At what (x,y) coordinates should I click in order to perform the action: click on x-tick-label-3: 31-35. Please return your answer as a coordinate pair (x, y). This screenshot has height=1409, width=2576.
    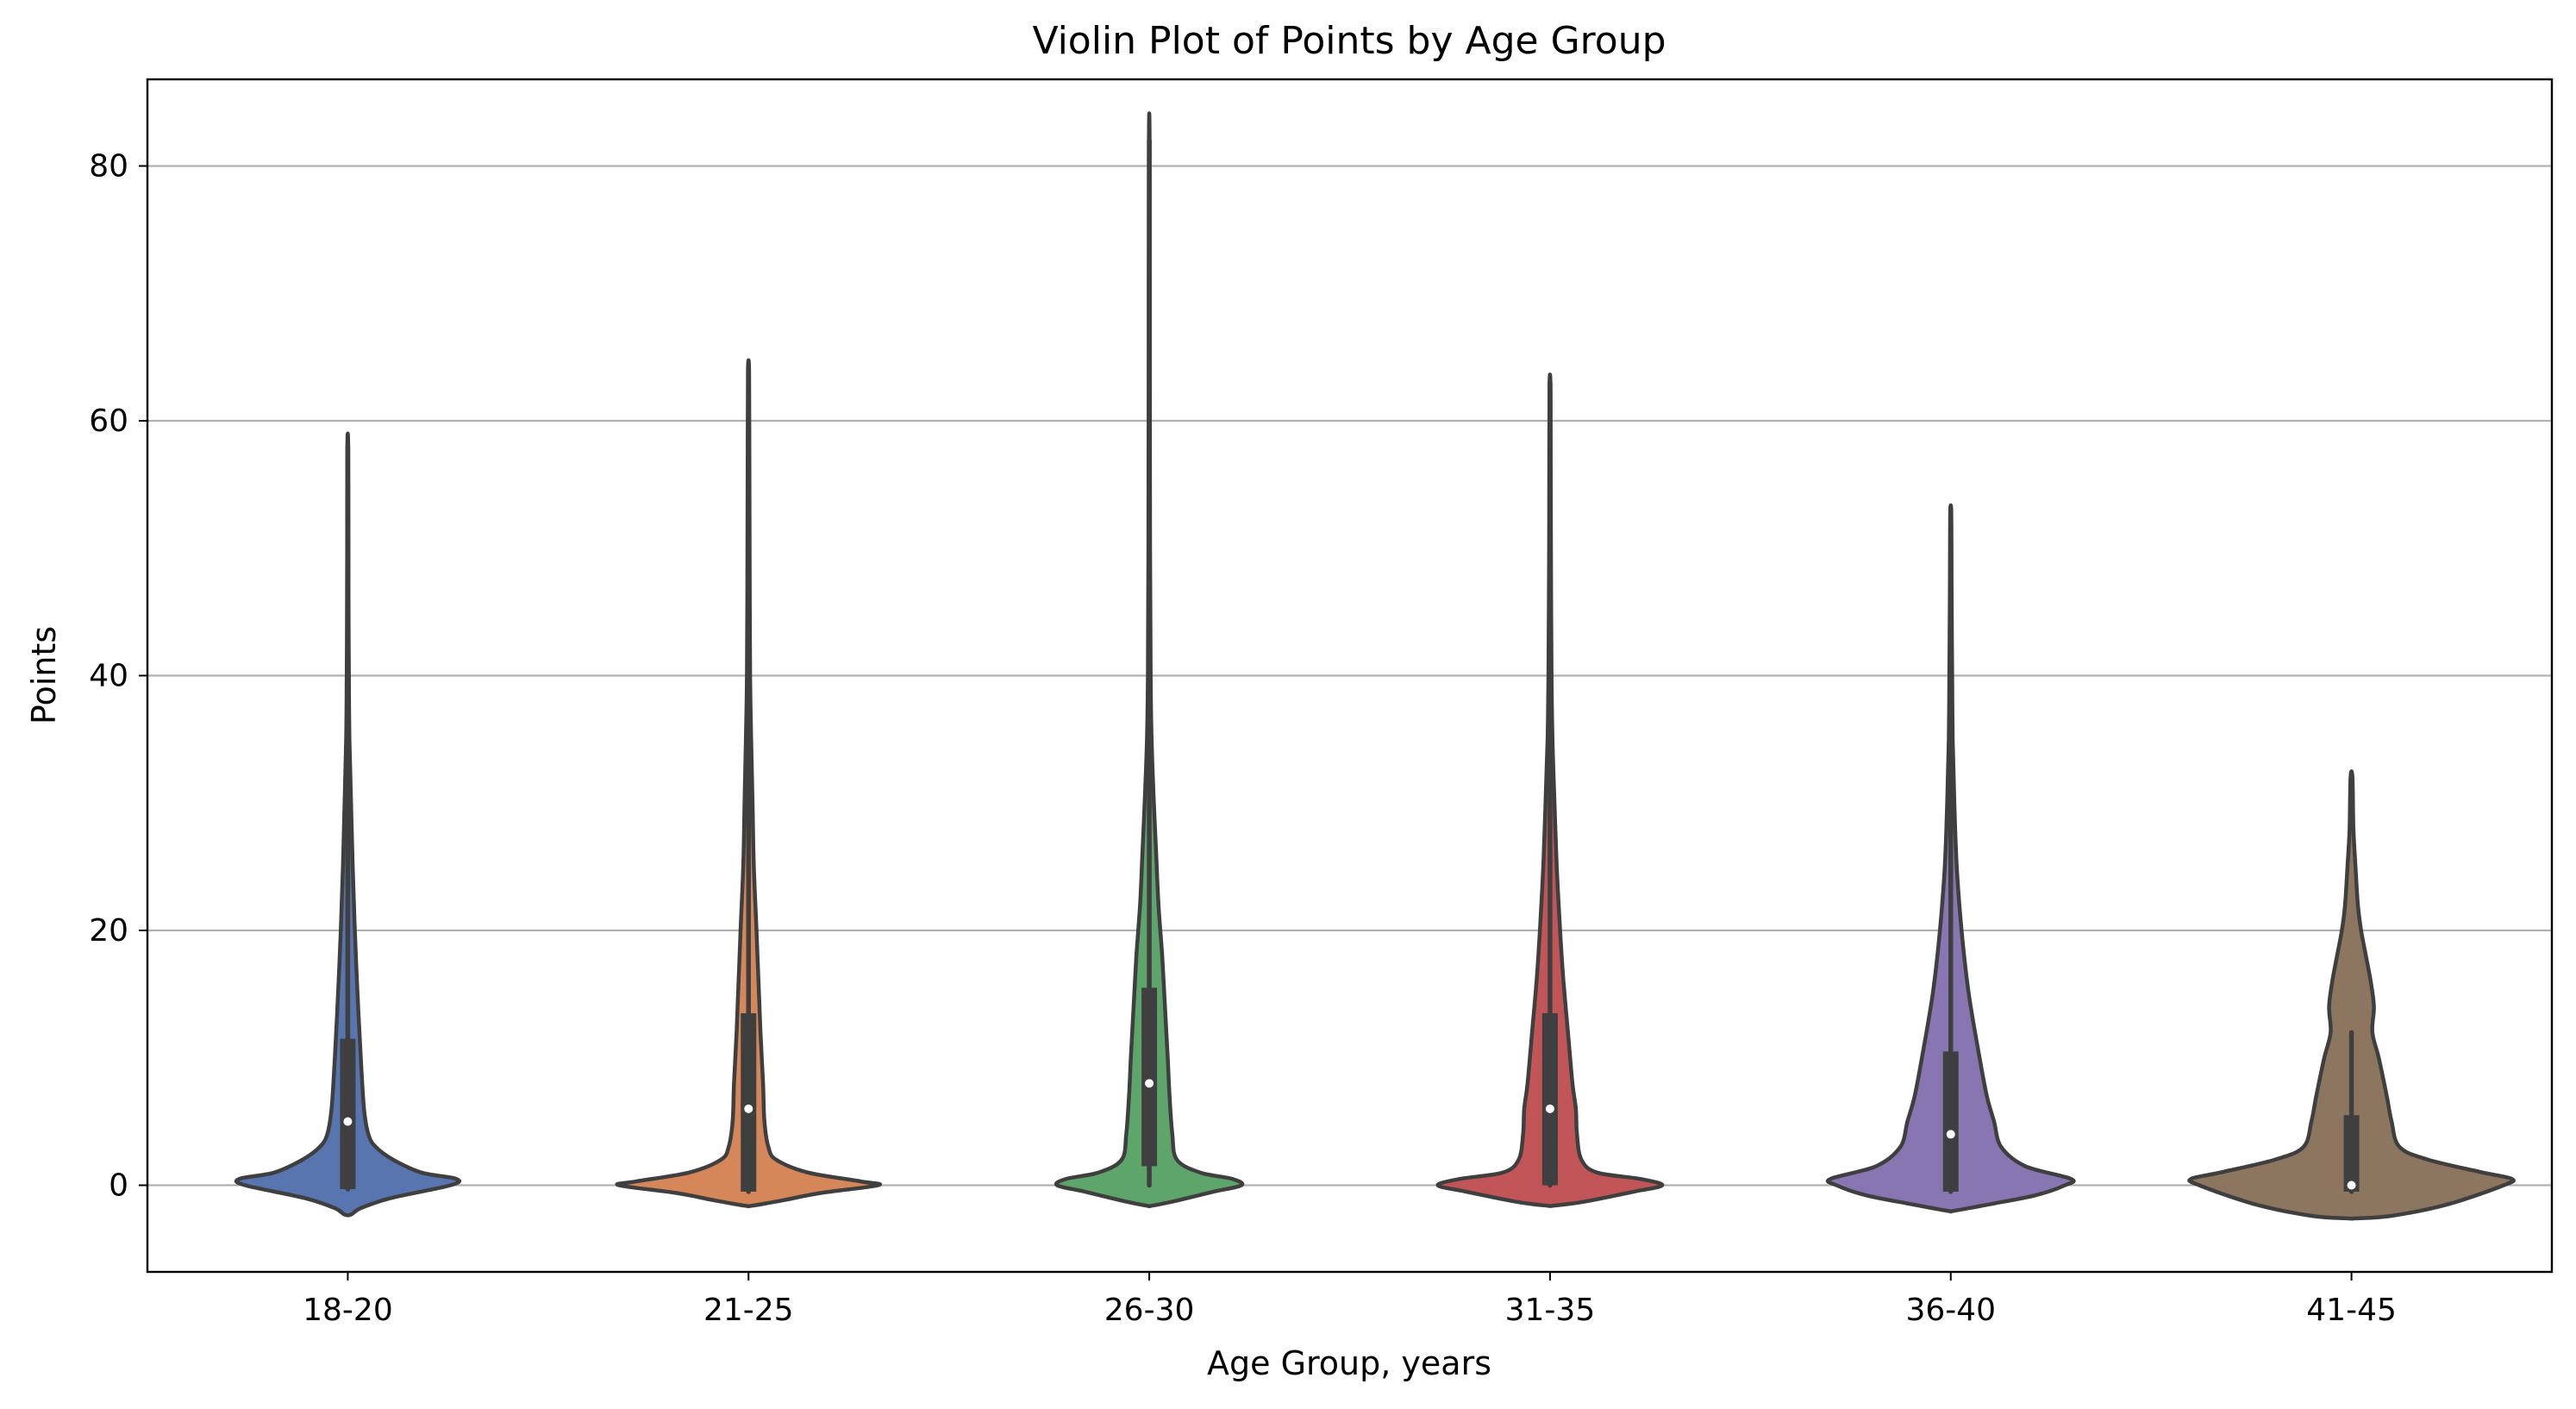
    Looking at the image, I should click on (1550, 1310).